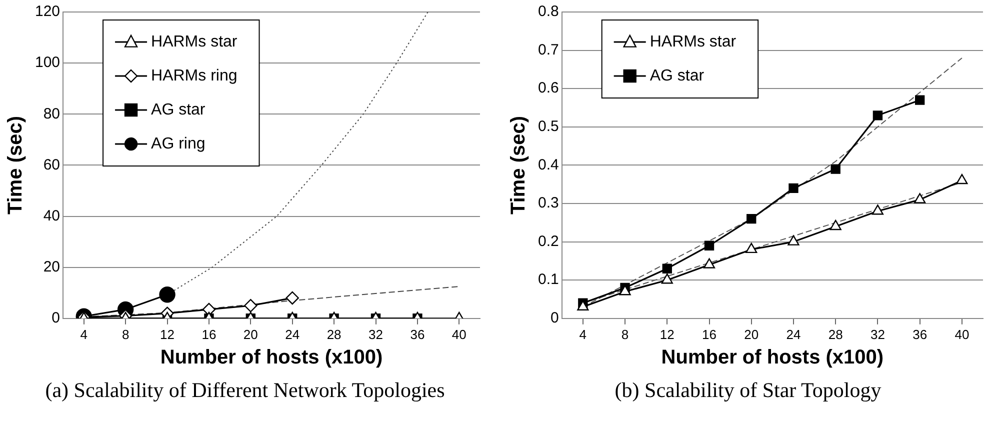 The width and height of the screenshot is (993, 438). I want to click on y-tick-label: 0.7, so click(548, 49).